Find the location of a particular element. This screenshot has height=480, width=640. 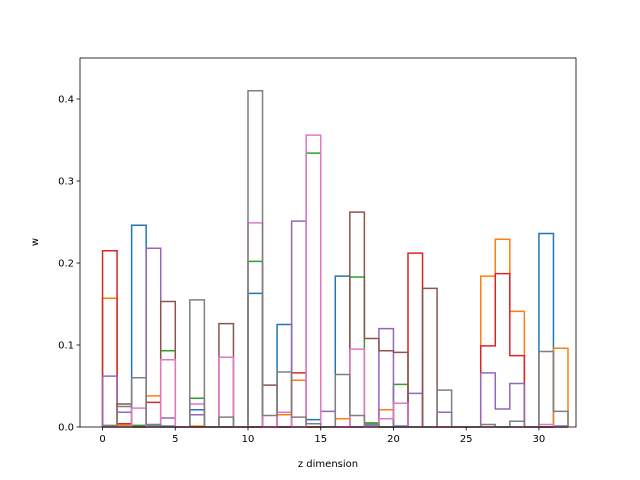

y-tick-label: 0.2 is located at coordinates (66, 264).